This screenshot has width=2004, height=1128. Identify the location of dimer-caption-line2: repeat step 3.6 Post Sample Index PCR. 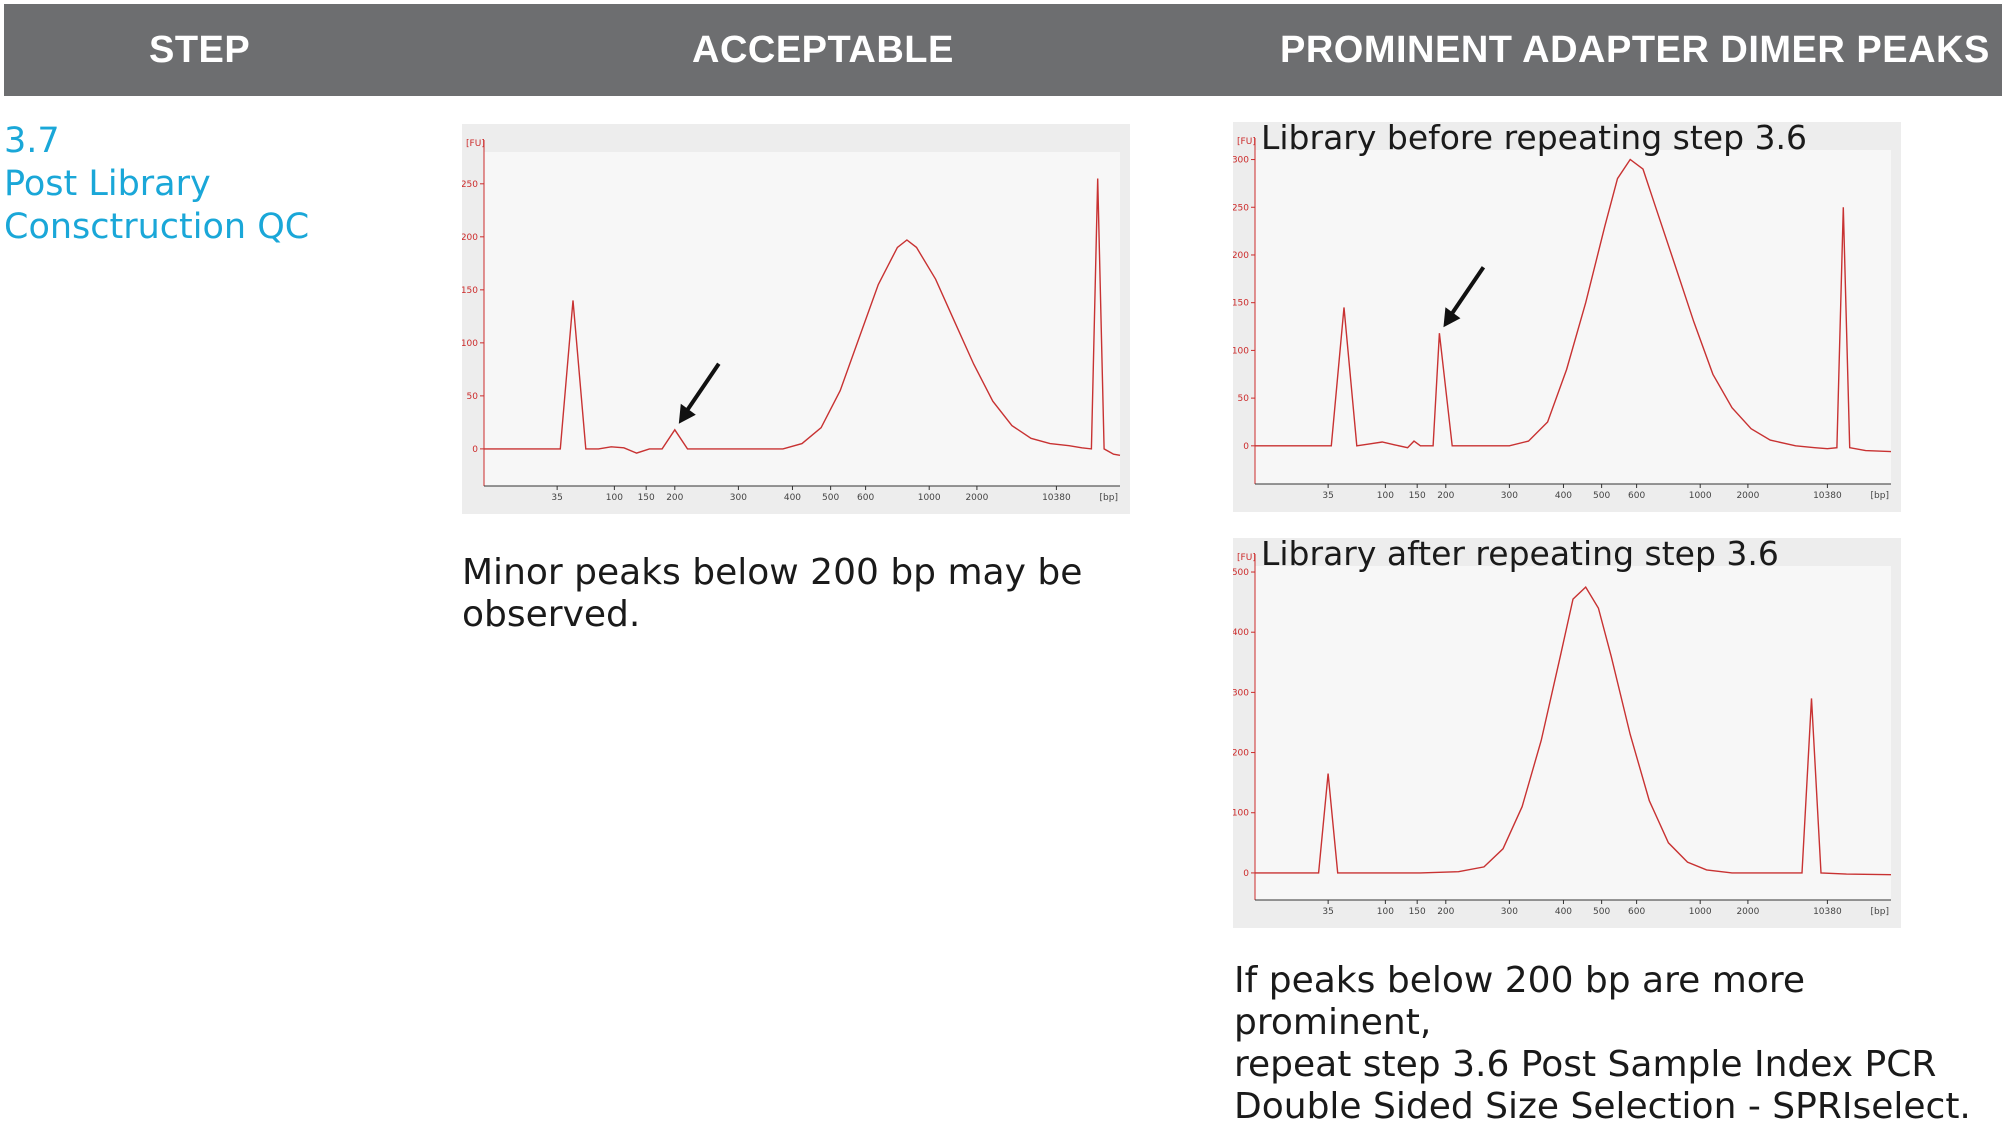
(1585, 1064).